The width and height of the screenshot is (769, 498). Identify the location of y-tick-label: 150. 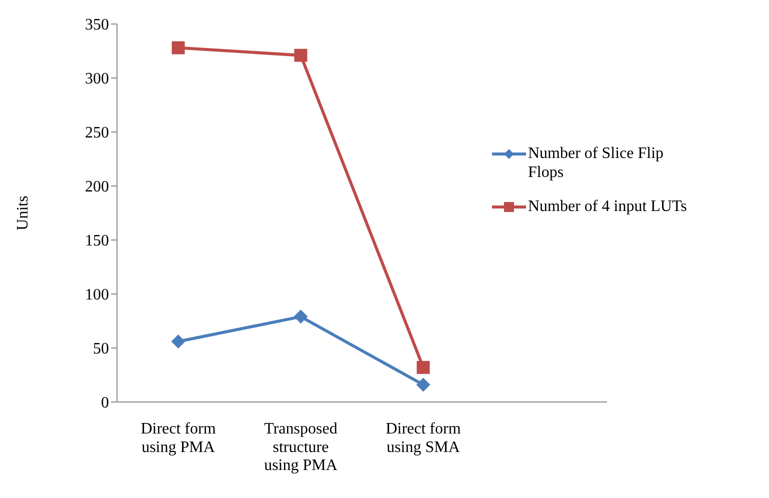
(97, 241).